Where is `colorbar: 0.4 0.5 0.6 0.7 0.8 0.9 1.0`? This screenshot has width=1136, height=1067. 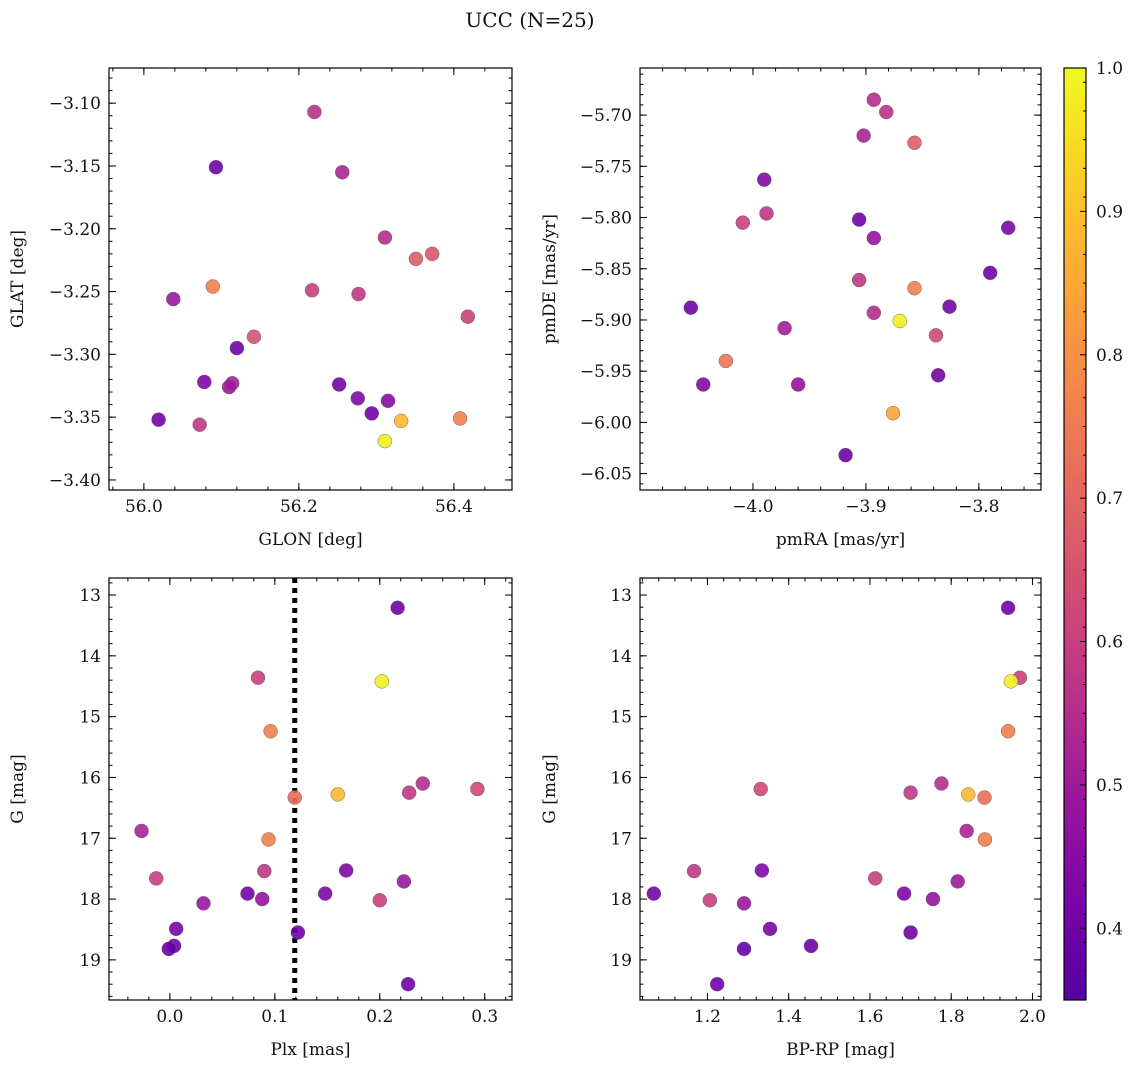 colorbar: 0.4 0.5 0.6 0.7 0.8 0.9 1.0 is located at coordinates (1093, 530).